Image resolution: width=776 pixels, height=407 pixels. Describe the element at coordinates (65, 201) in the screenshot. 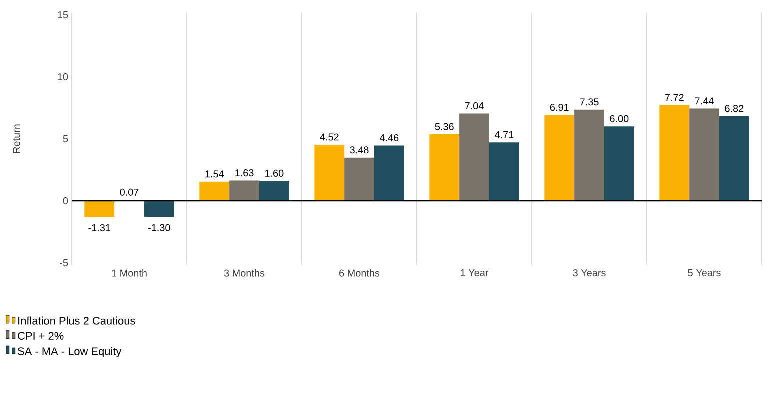

I see `y-tick-label: 0` at that location.